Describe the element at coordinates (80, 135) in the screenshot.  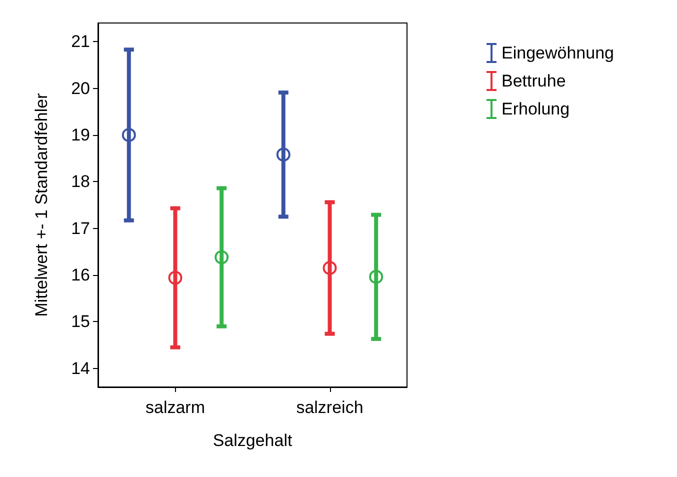
I see `y-tick-label: 19` at that location.